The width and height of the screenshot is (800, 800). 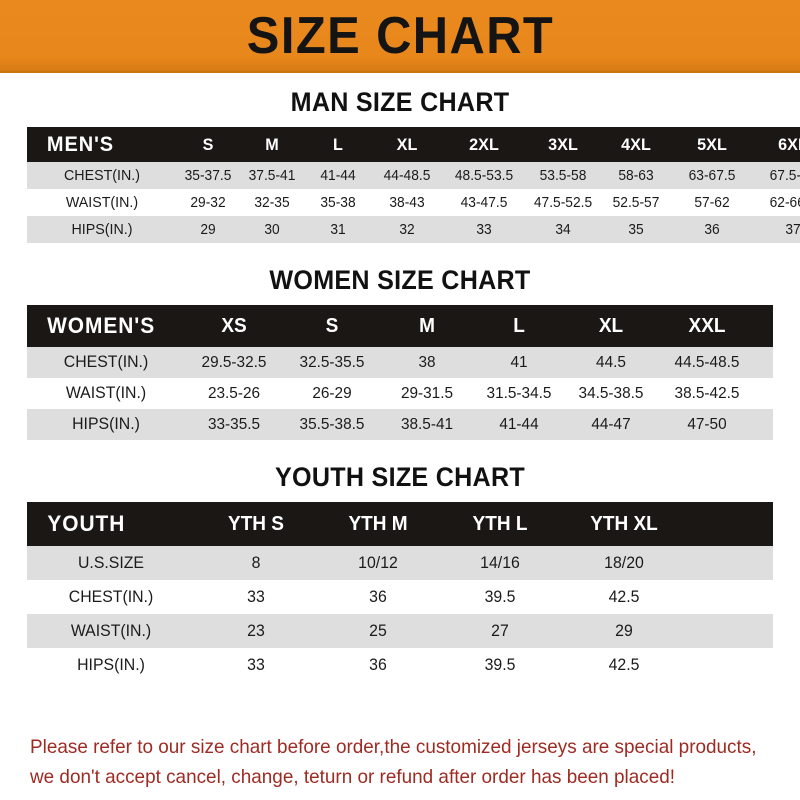 What do you see at coordinates (111, 630) in the screenshot?
I see `youth-row-label-waist: WAIST(IN.)` at bounding box center [111, 630].